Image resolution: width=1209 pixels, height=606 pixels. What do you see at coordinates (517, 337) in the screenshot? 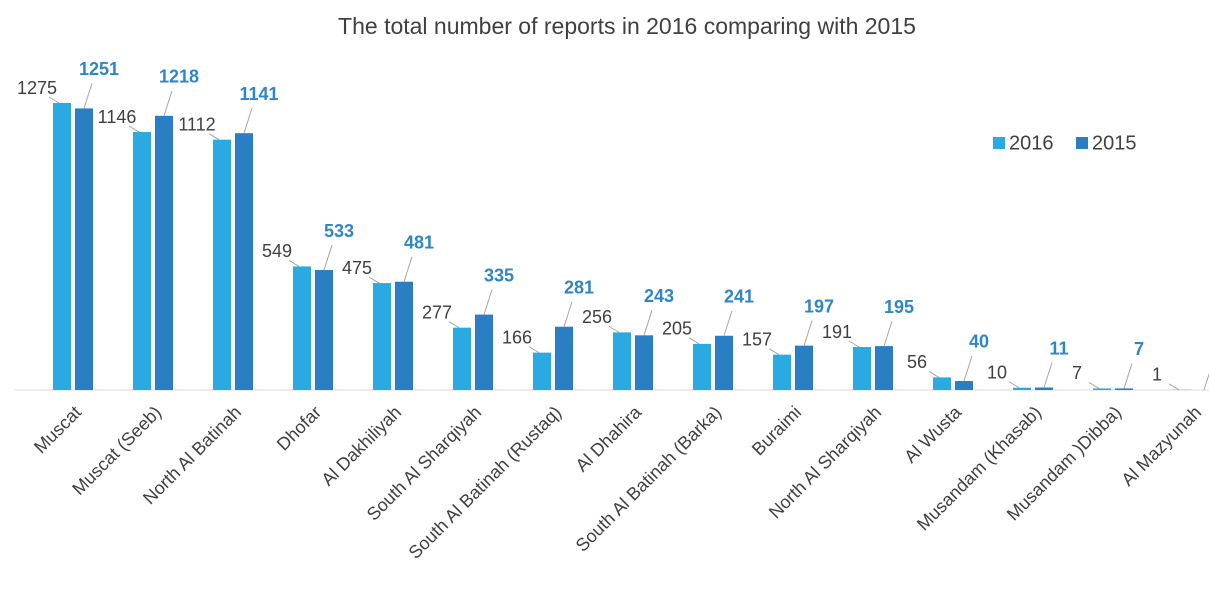
I see `data-label: 166` at bounding box center [517, 337].